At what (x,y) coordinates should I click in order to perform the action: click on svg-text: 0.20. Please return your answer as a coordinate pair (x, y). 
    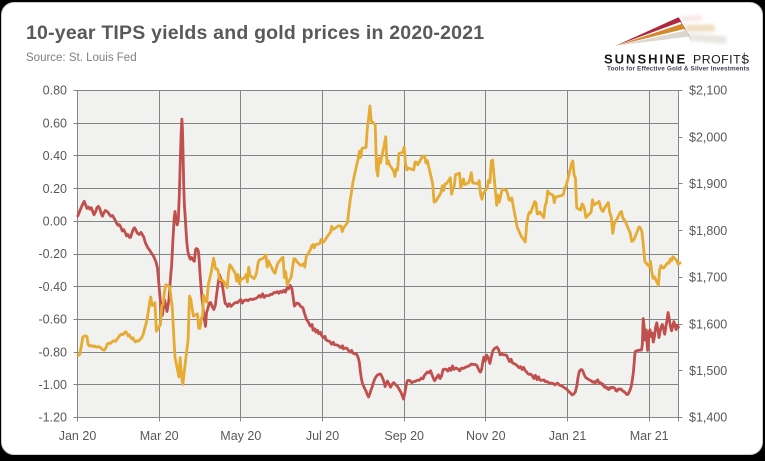
    Looking at the image, I should click on (55, 189).